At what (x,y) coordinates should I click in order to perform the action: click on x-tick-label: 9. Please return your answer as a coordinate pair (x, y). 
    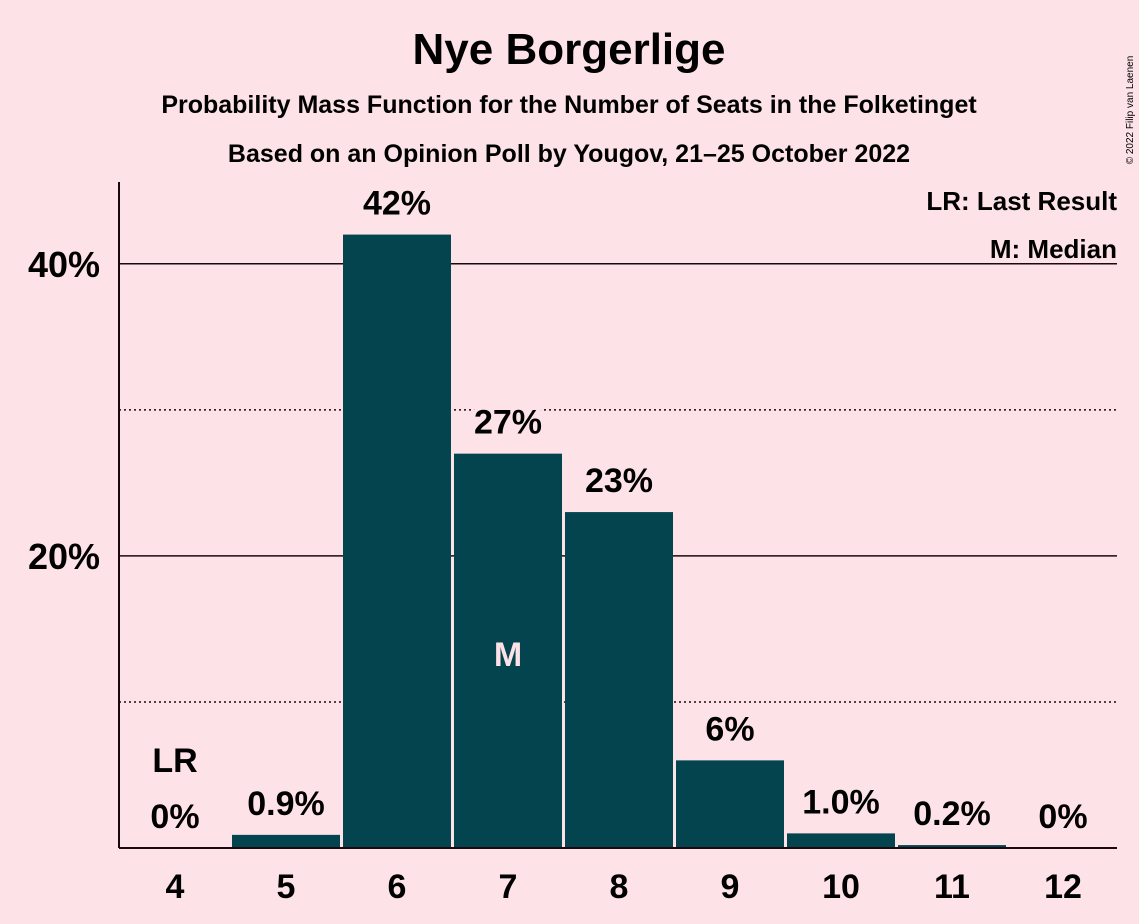
    Looking at the image, I should click on (730, 887).